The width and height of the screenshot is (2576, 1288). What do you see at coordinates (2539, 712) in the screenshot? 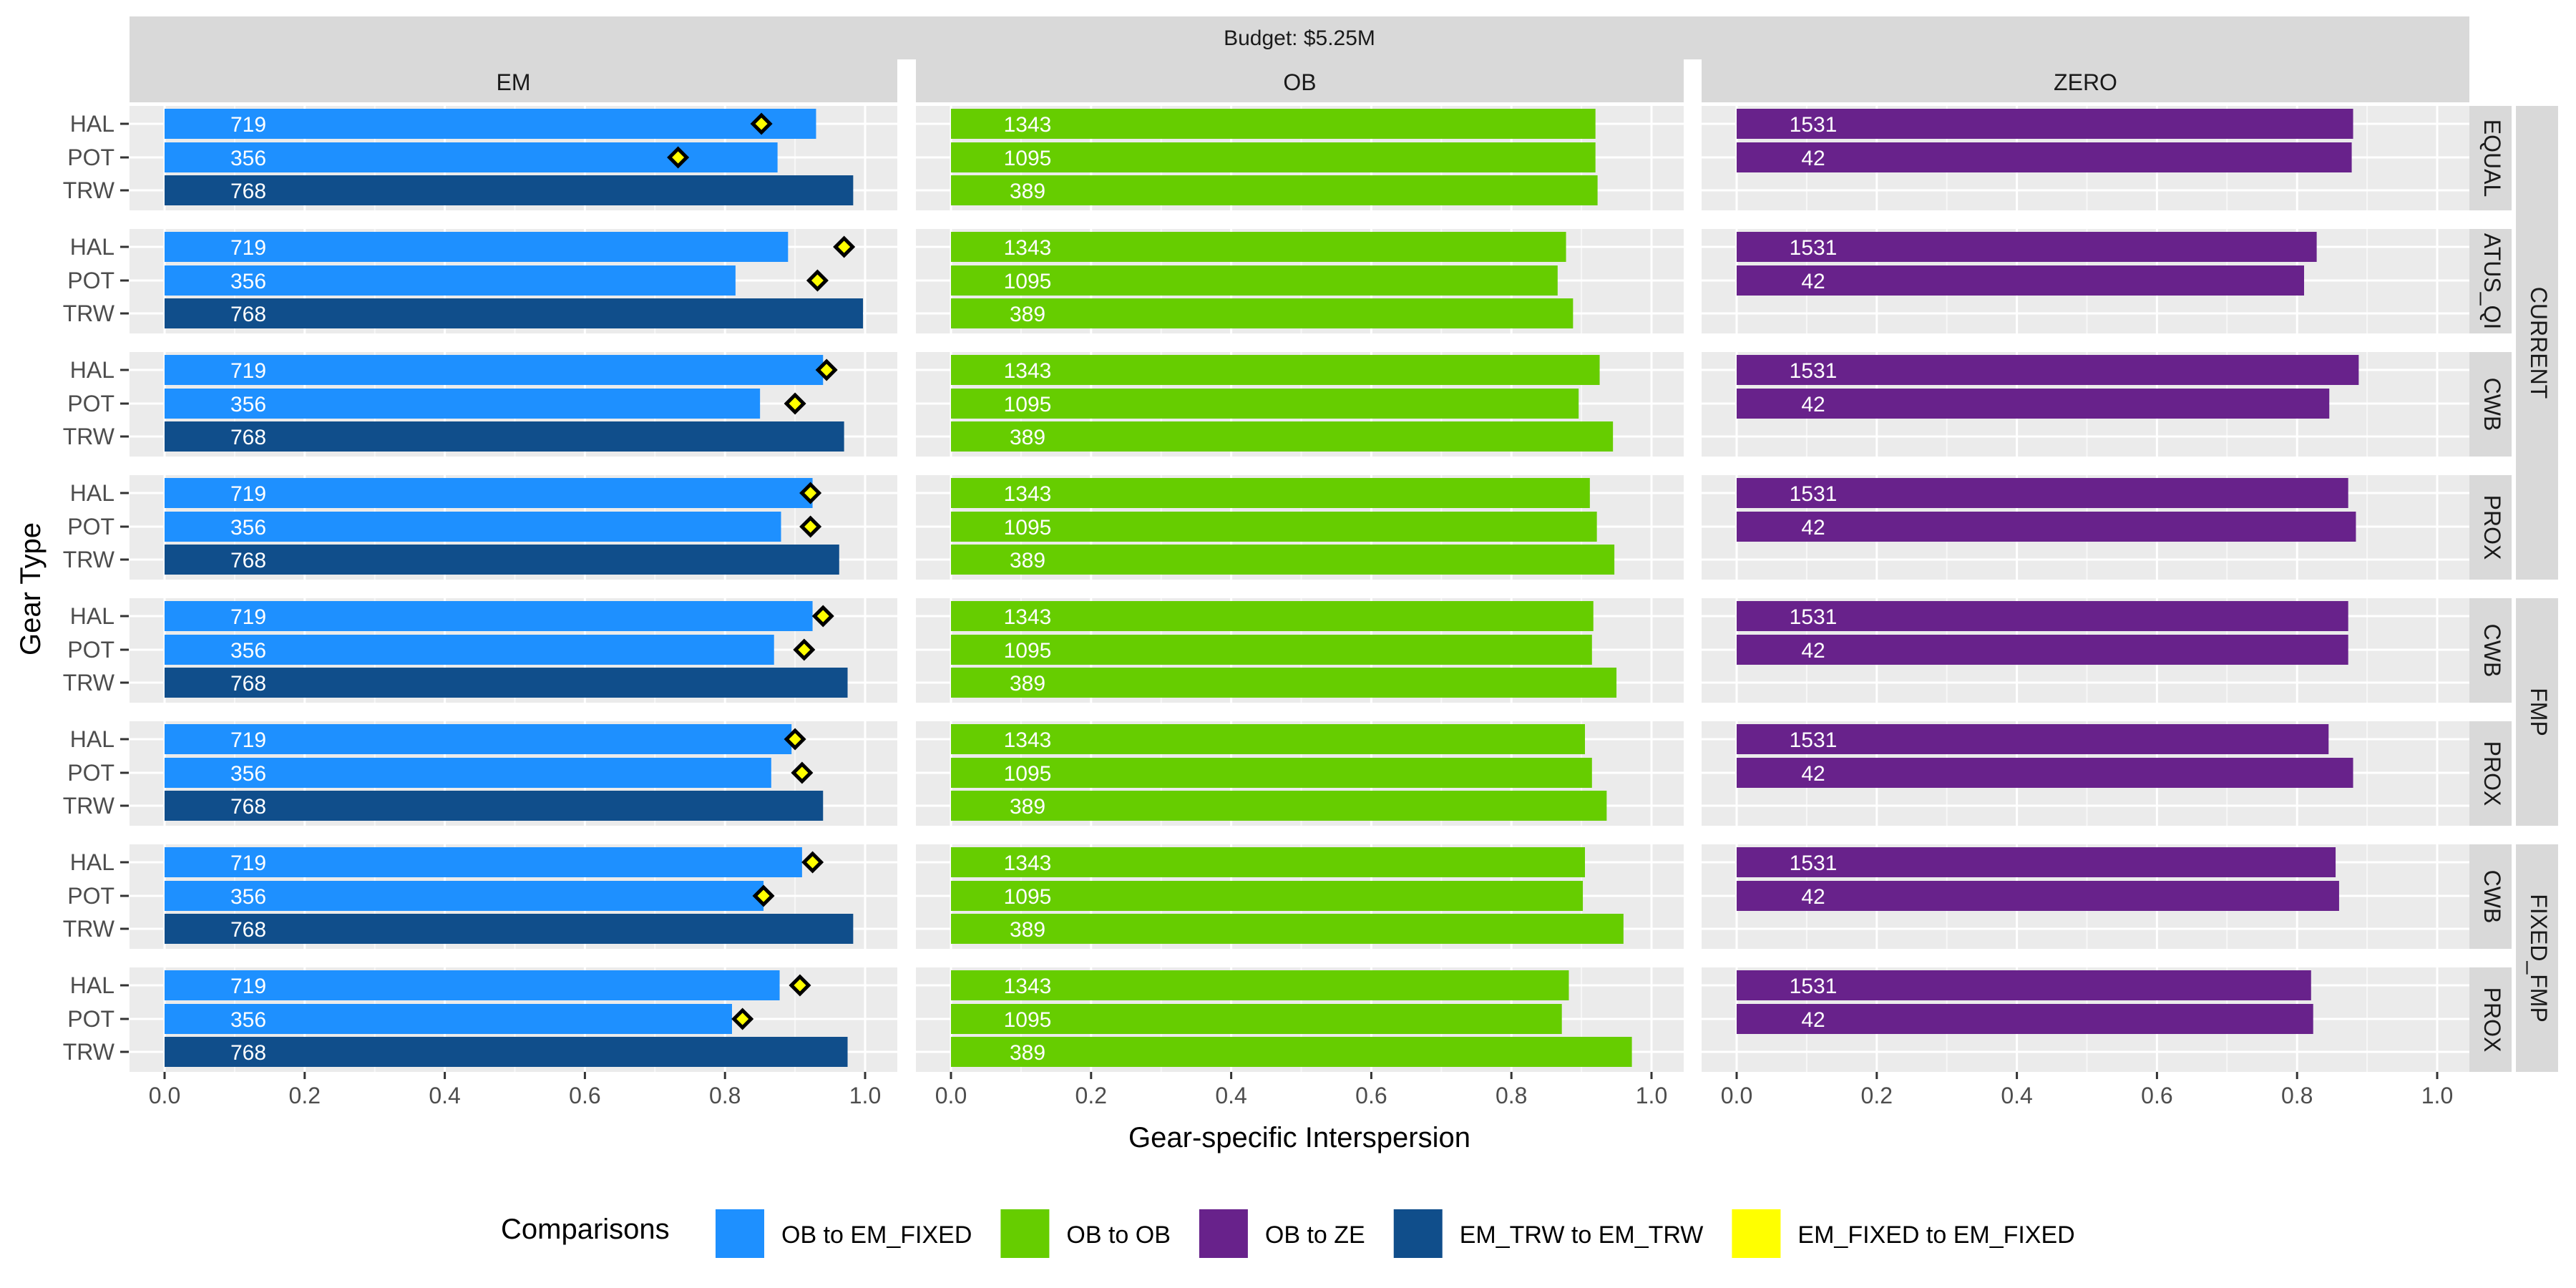
I see `row-group-label: FMP` at bounding box center [2539, 712].